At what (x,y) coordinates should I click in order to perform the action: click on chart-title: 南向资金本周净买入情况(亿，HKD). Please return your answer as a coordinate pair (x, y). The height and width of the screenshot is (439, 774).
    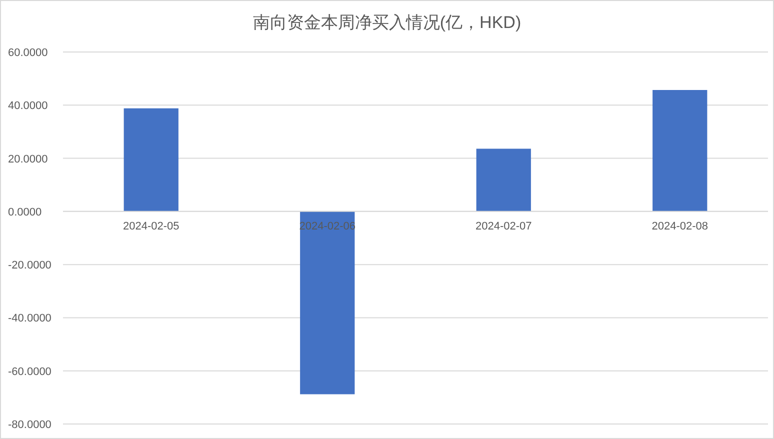
    Looking at the image, I should click on (387, 22).